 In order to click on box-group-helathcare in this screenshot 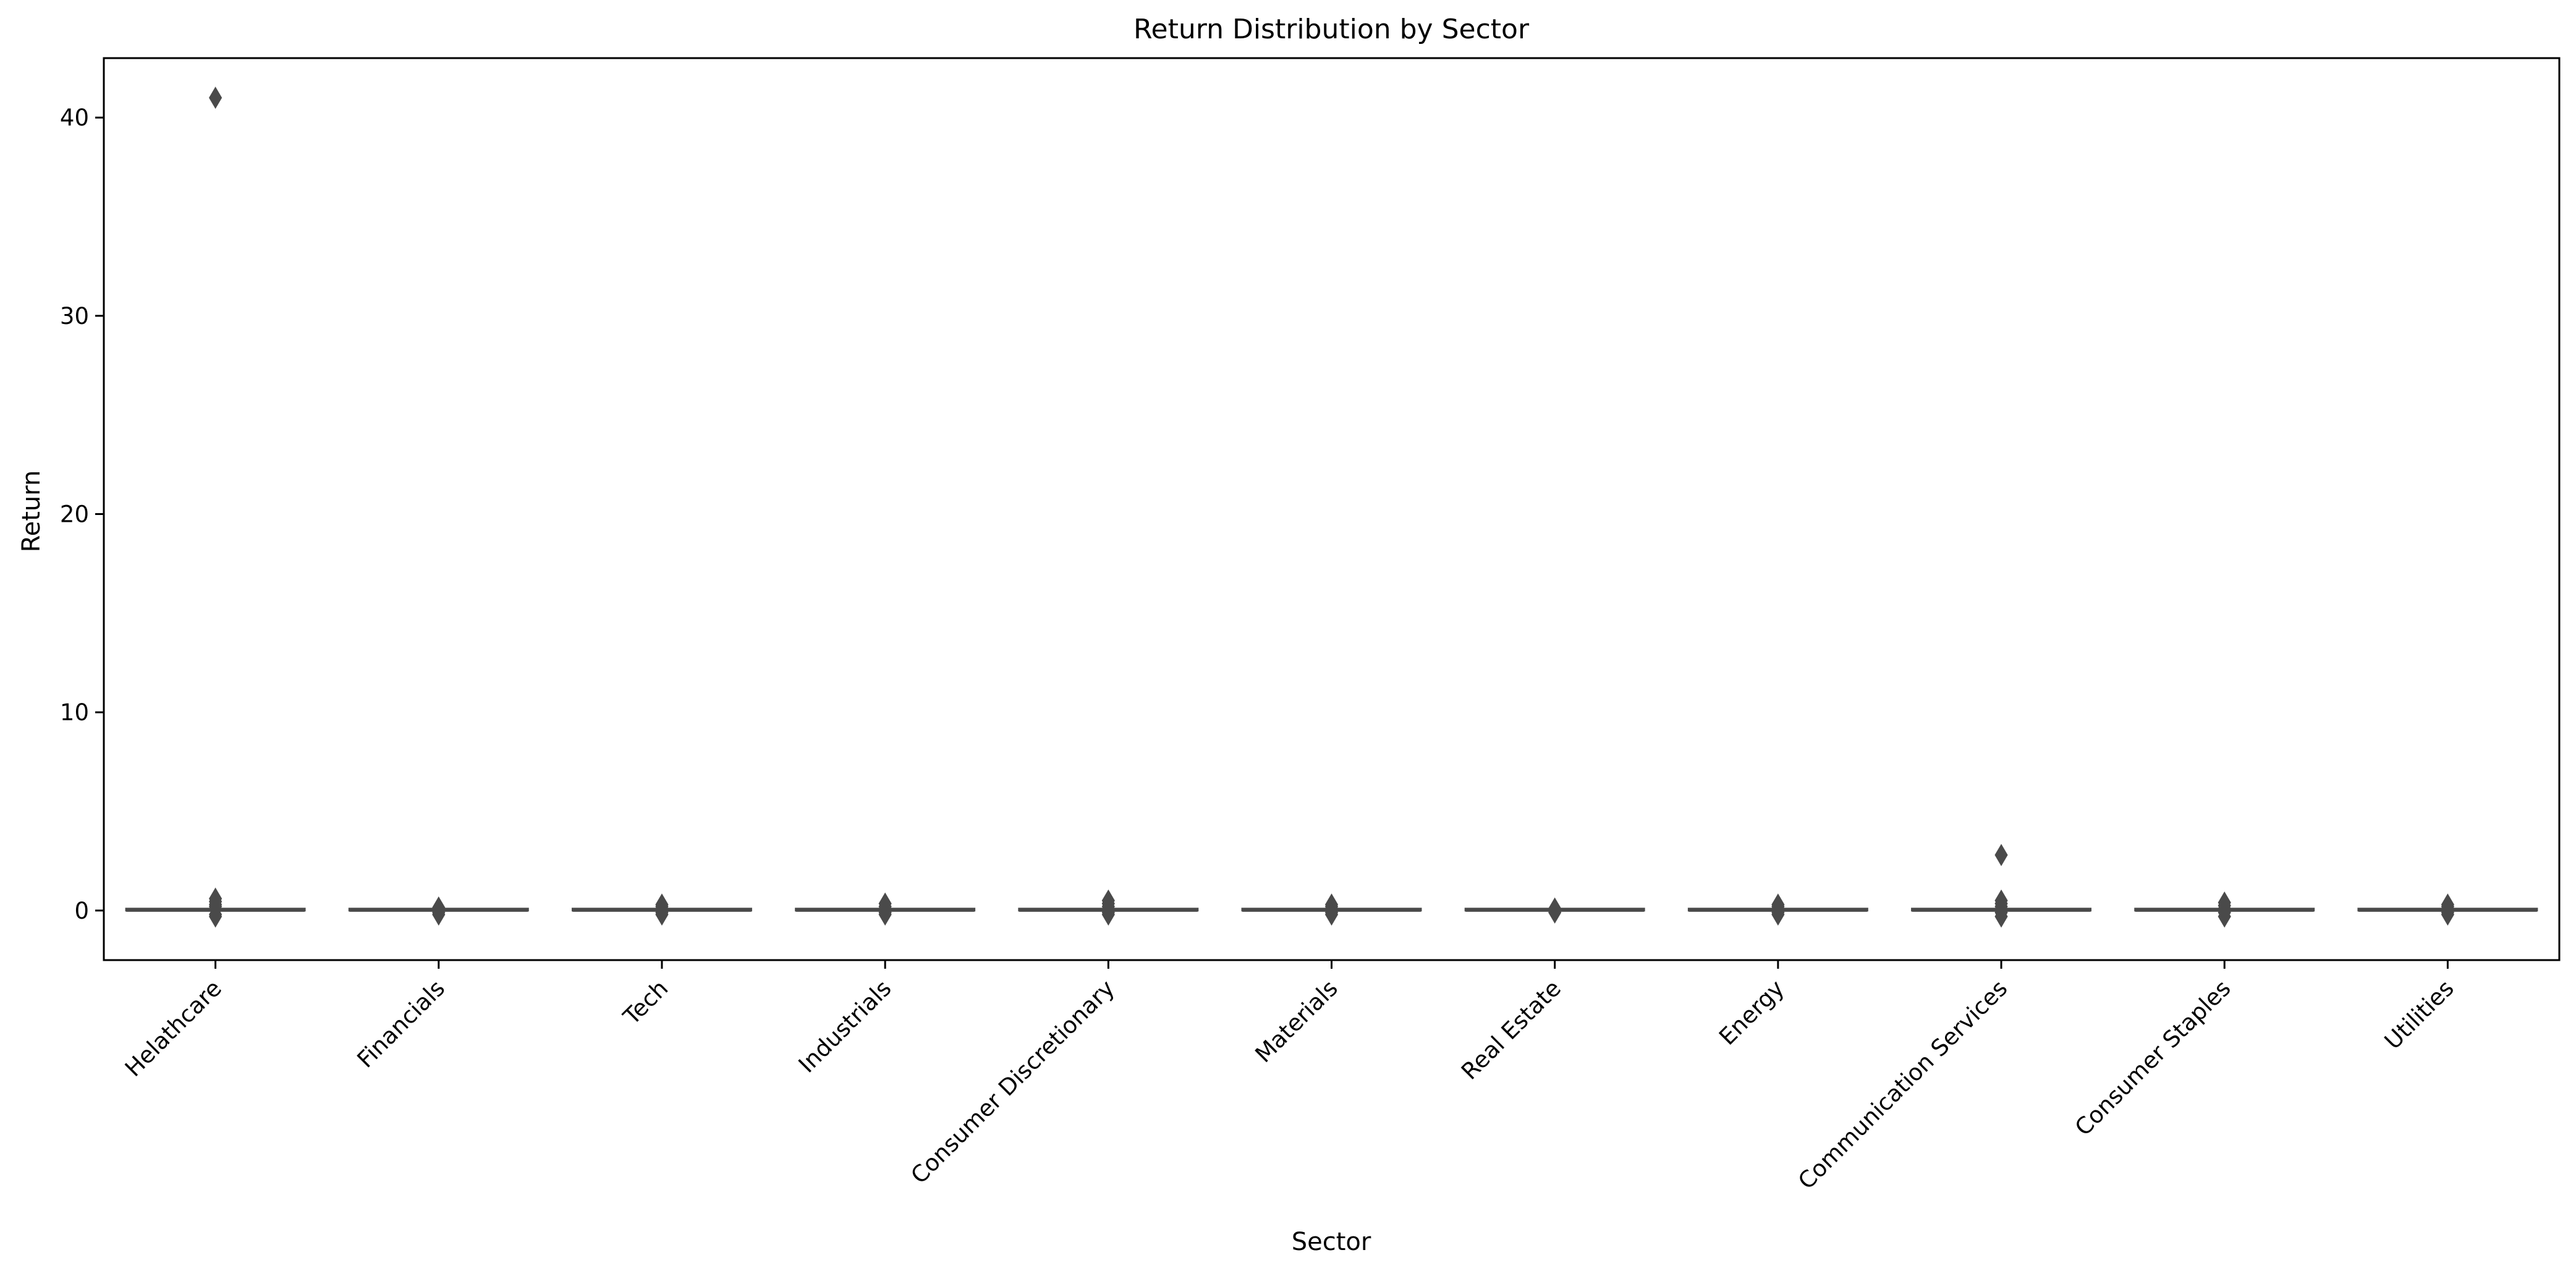, I will do `click(215, 507)`.